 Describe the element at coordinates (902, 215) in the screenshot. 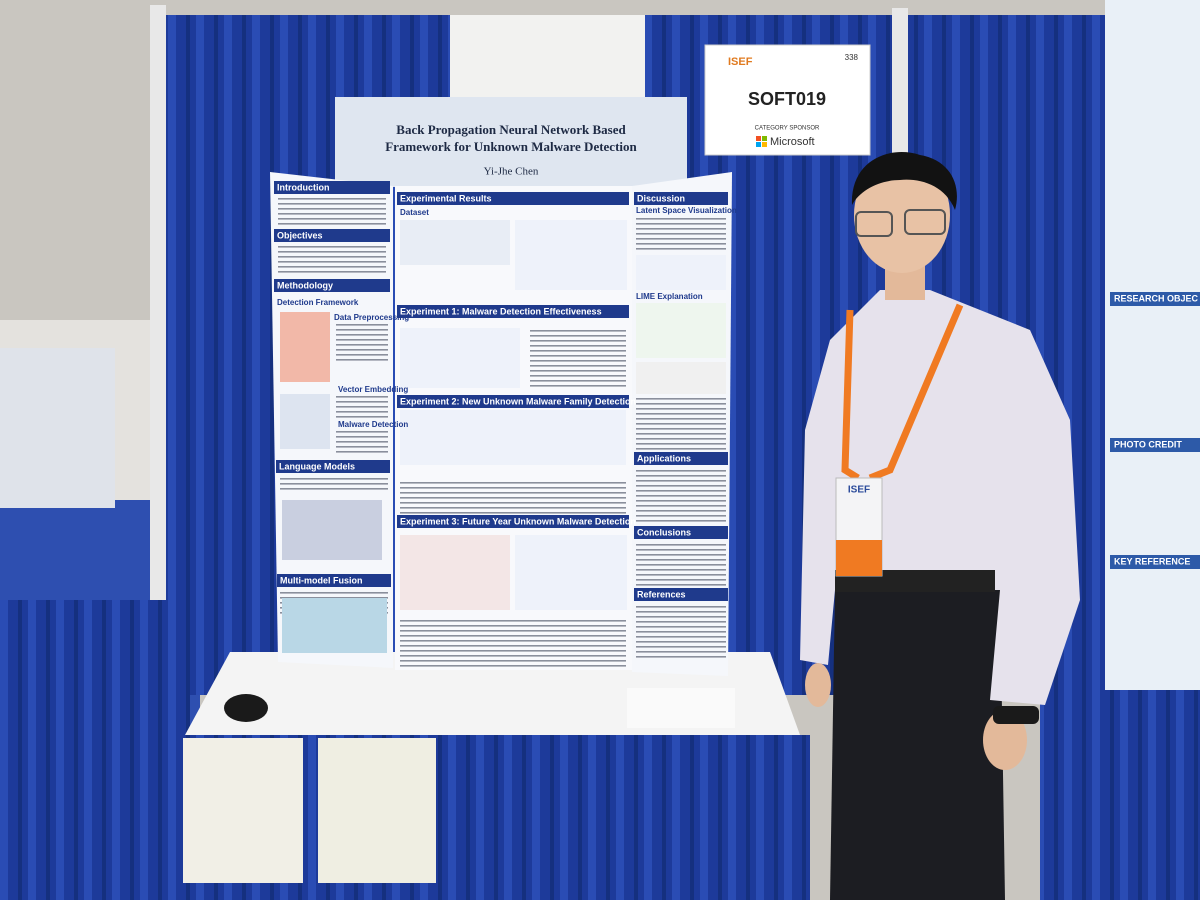

I see `face` at that location.